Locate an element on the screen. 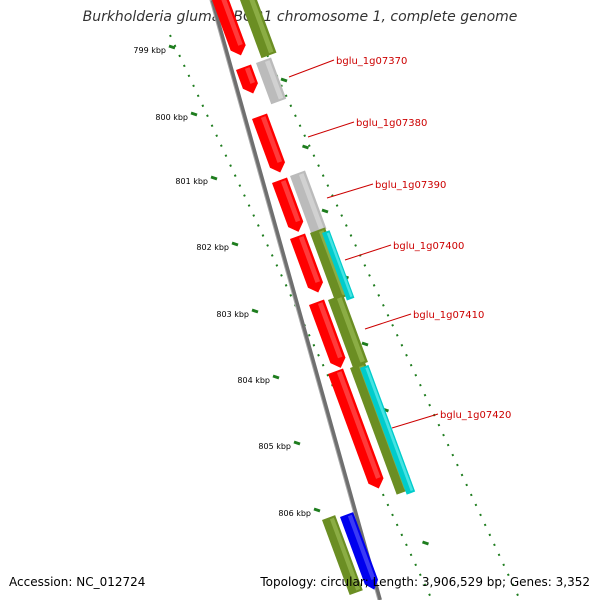 This screenshot has height=600, width=600. tick-label: 800 kbp is located at coordinates (171, 117).